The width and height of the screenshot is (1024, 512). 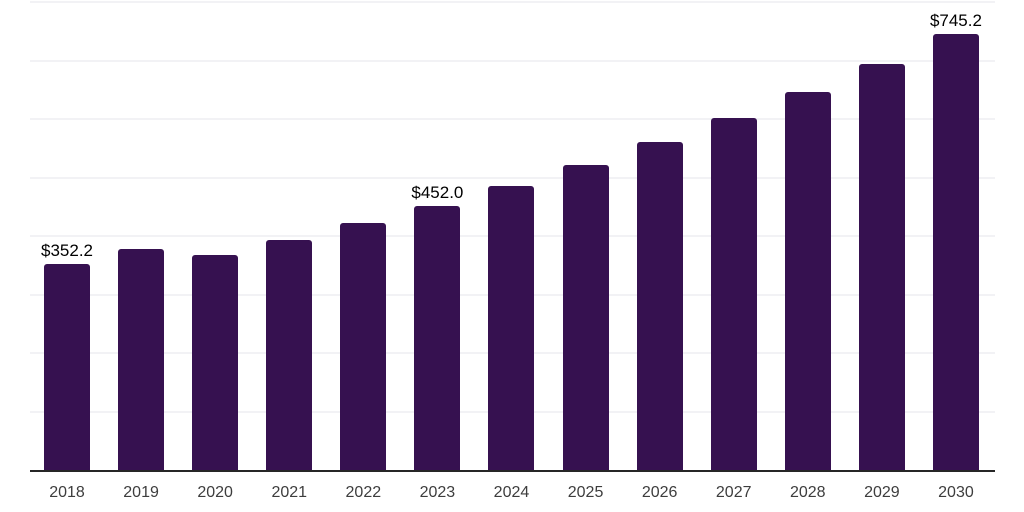 What do you see at coordinates (585, 492) in the screenshot?
I see `x-tick-2025: 2025` at bounding box center [585, 492].